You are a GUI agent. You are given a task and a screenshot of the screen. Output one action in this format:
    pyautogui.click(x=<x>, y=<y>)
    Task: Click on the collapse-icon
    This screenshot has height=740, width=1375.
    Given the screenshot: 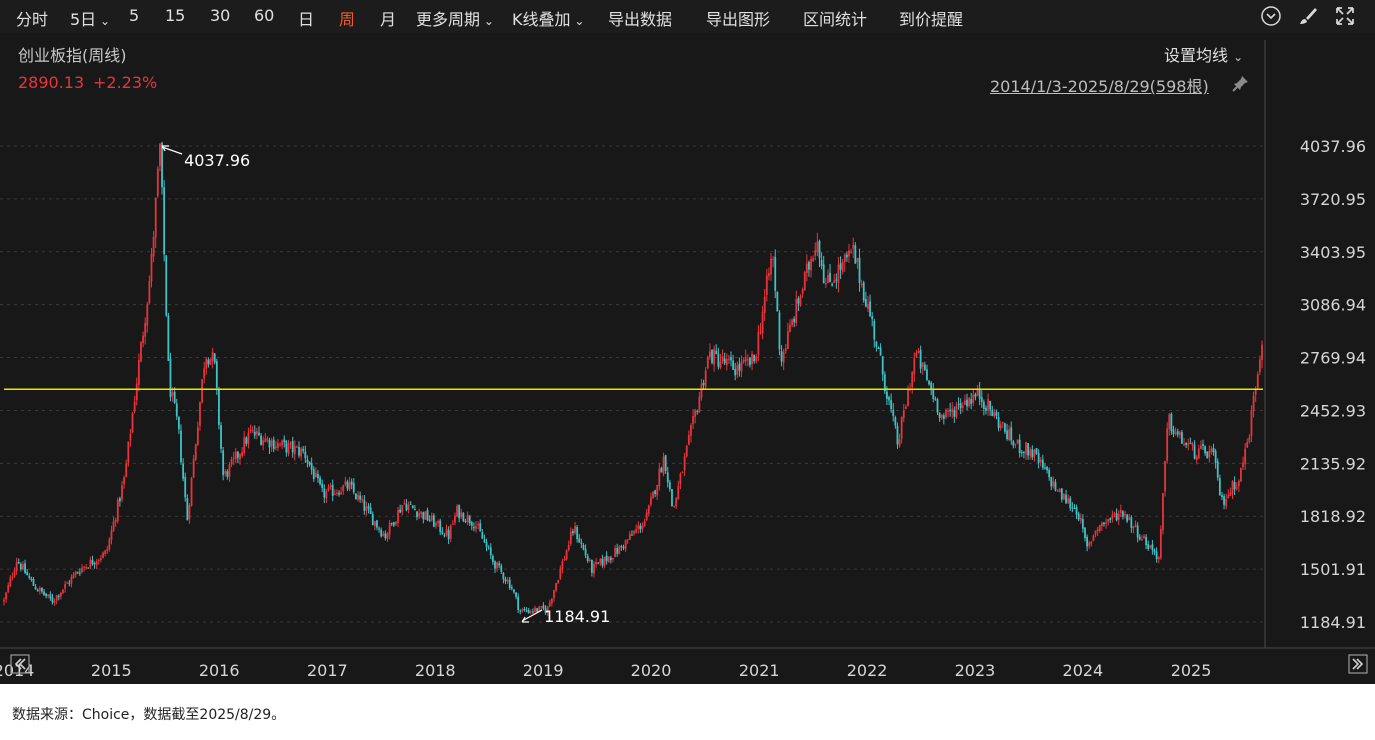 What is the action you would take?
    pyautogui.click(x=1271, y=16)
    